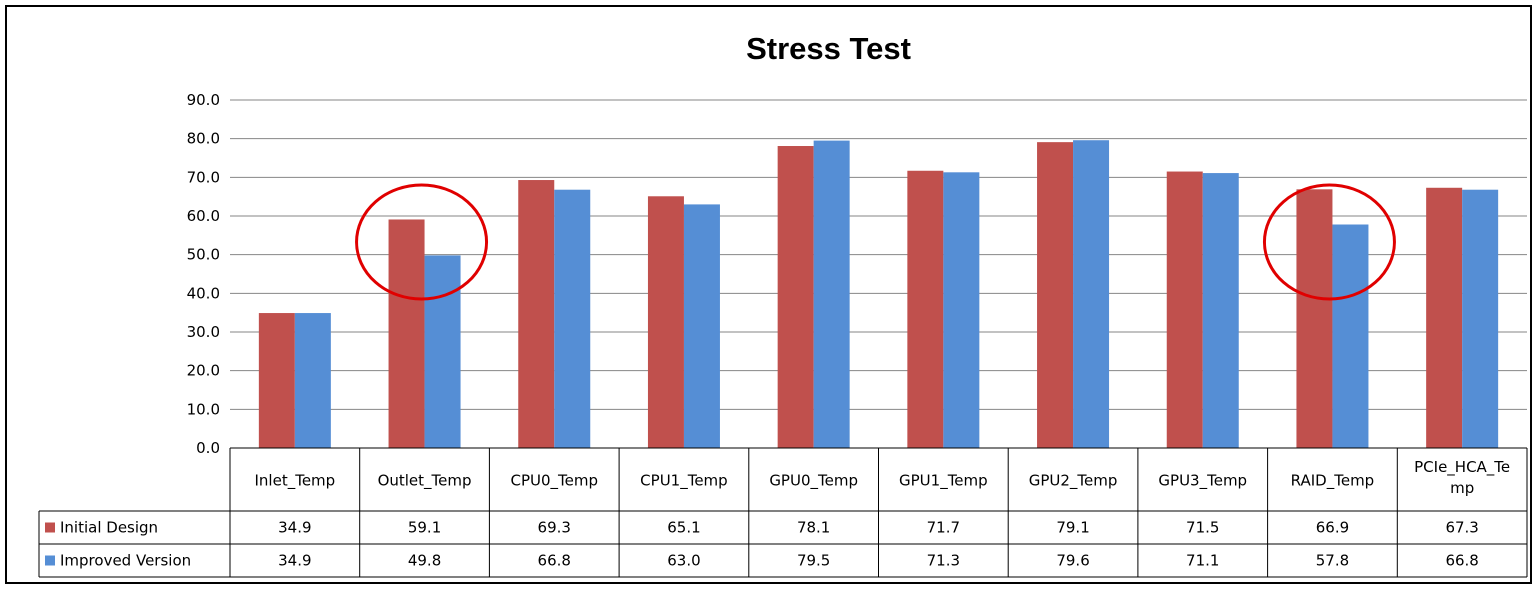 The width and height of the screenshot is (1539, 591). Describe the element at coordinates (125, 561) in the screenshot. I see `legend-label: Improved Version` at that location.